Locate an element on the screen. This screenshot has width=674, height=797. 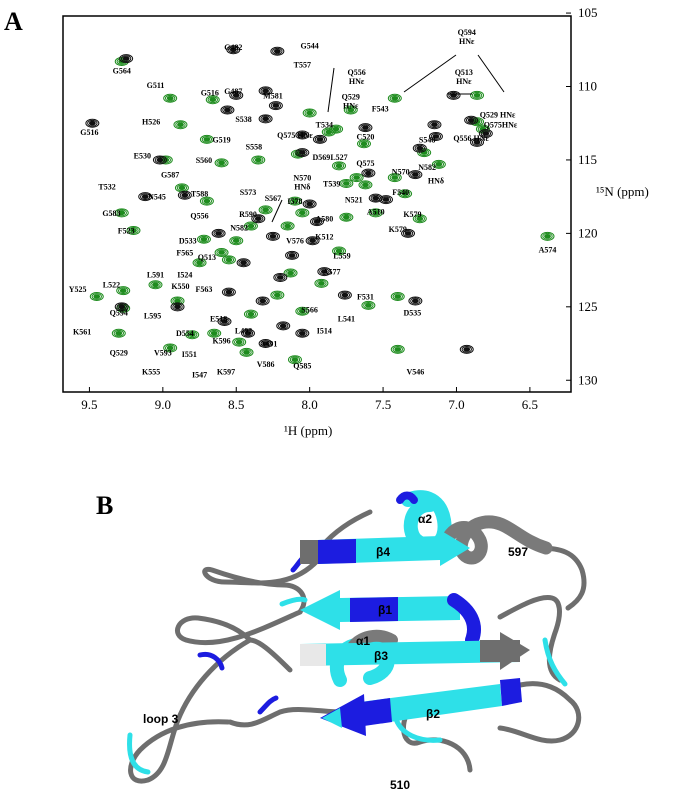
peak-label-line: S548 is located at coordinates (427, 139).